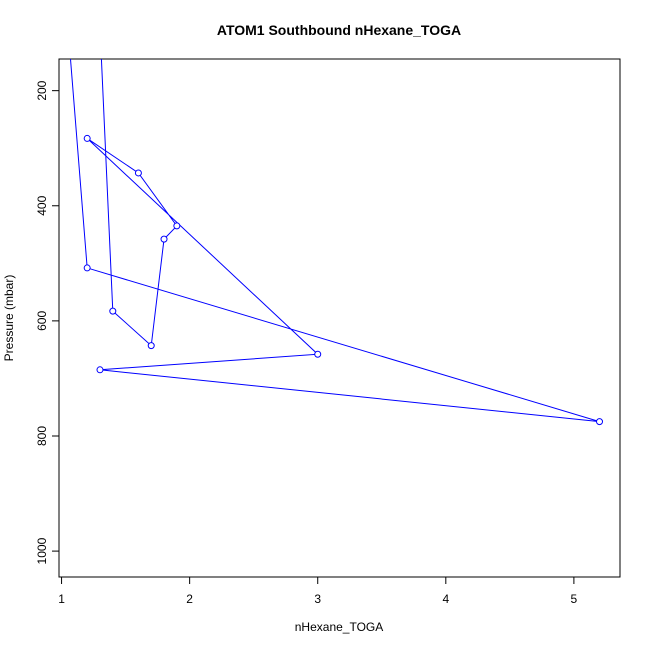  What do you see at coordinates (317, 599) in the screenshot?
I see `x-tick-label-2: 3` at bounding box center [317, 599].